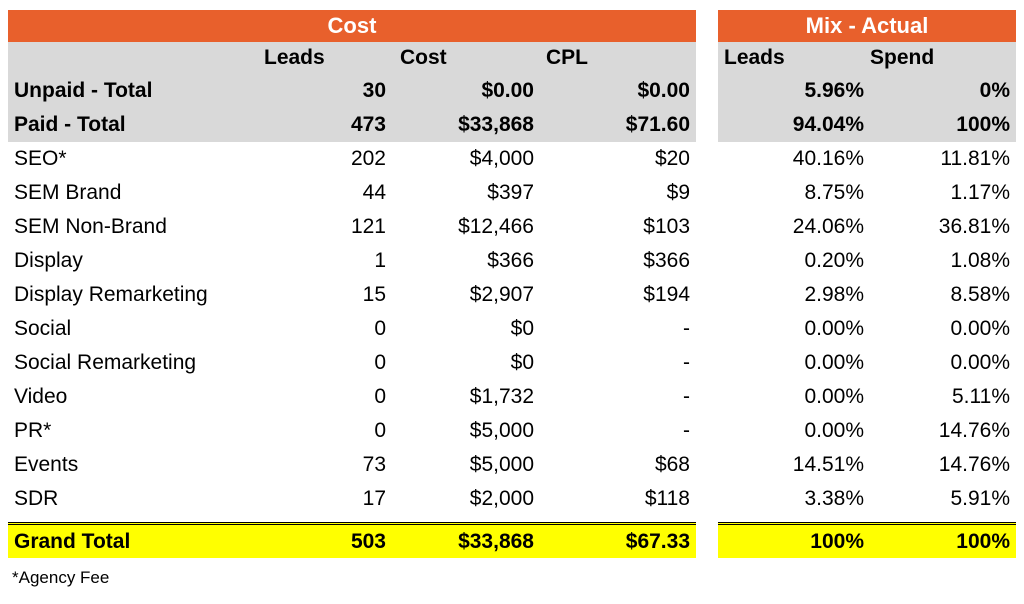 The height and width of the screenshot is (604, 1024). I want to click on leads-cell: 30, so click(374, 90).